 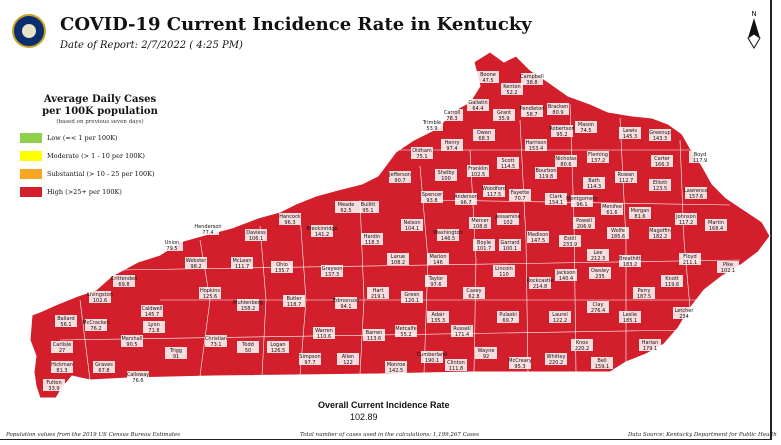 What do you see at coordinates (405, 335) in the screenshot?
I see `county-rate: 55.2` at bounding box center [405, 335].